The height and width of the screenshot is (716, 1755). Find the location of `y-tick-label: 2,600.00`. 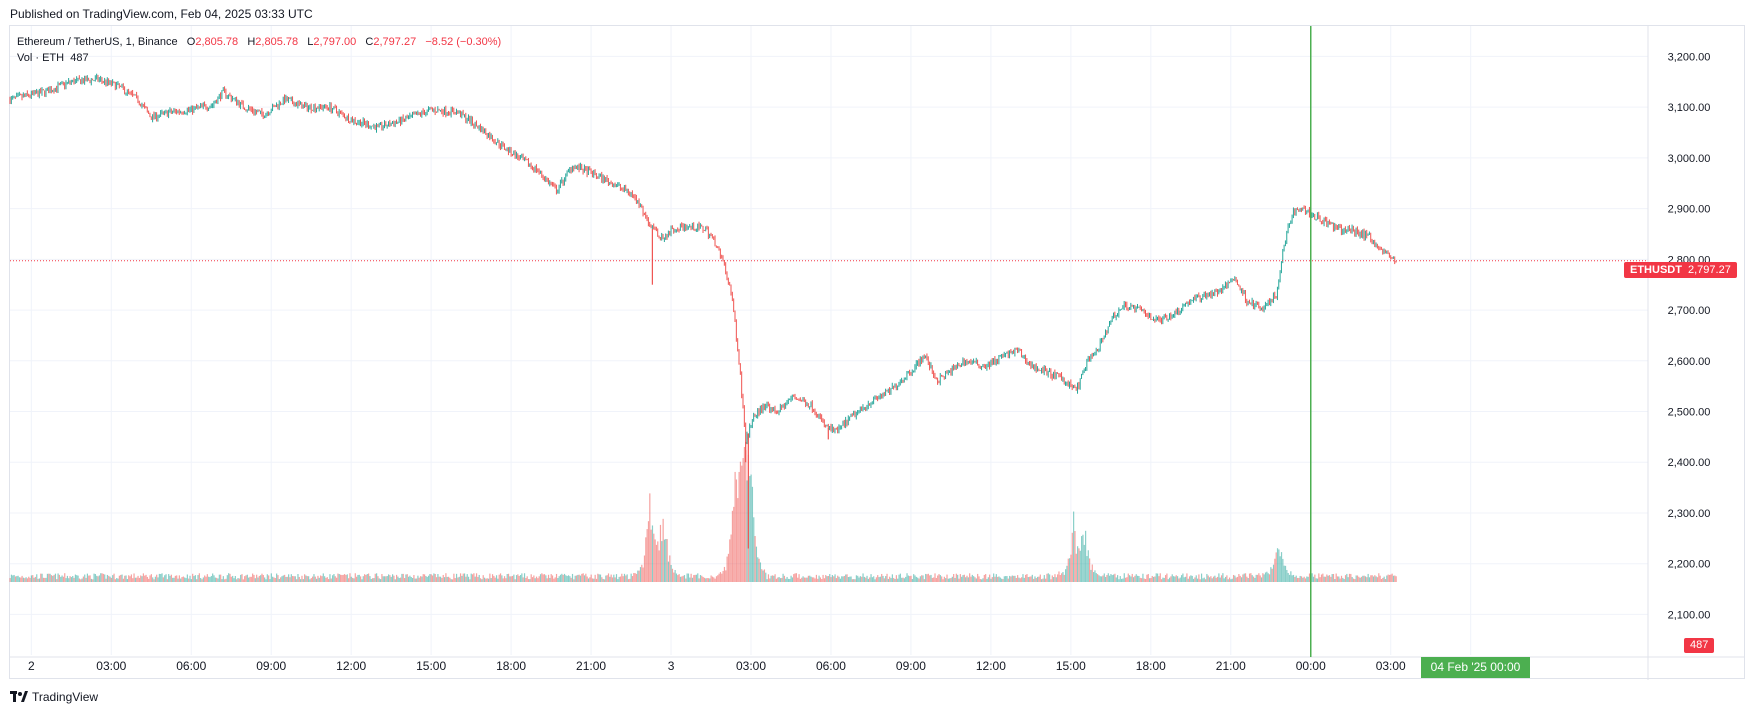

y-tick-label: 2,600.00 is located at coordinates (1689, 362).